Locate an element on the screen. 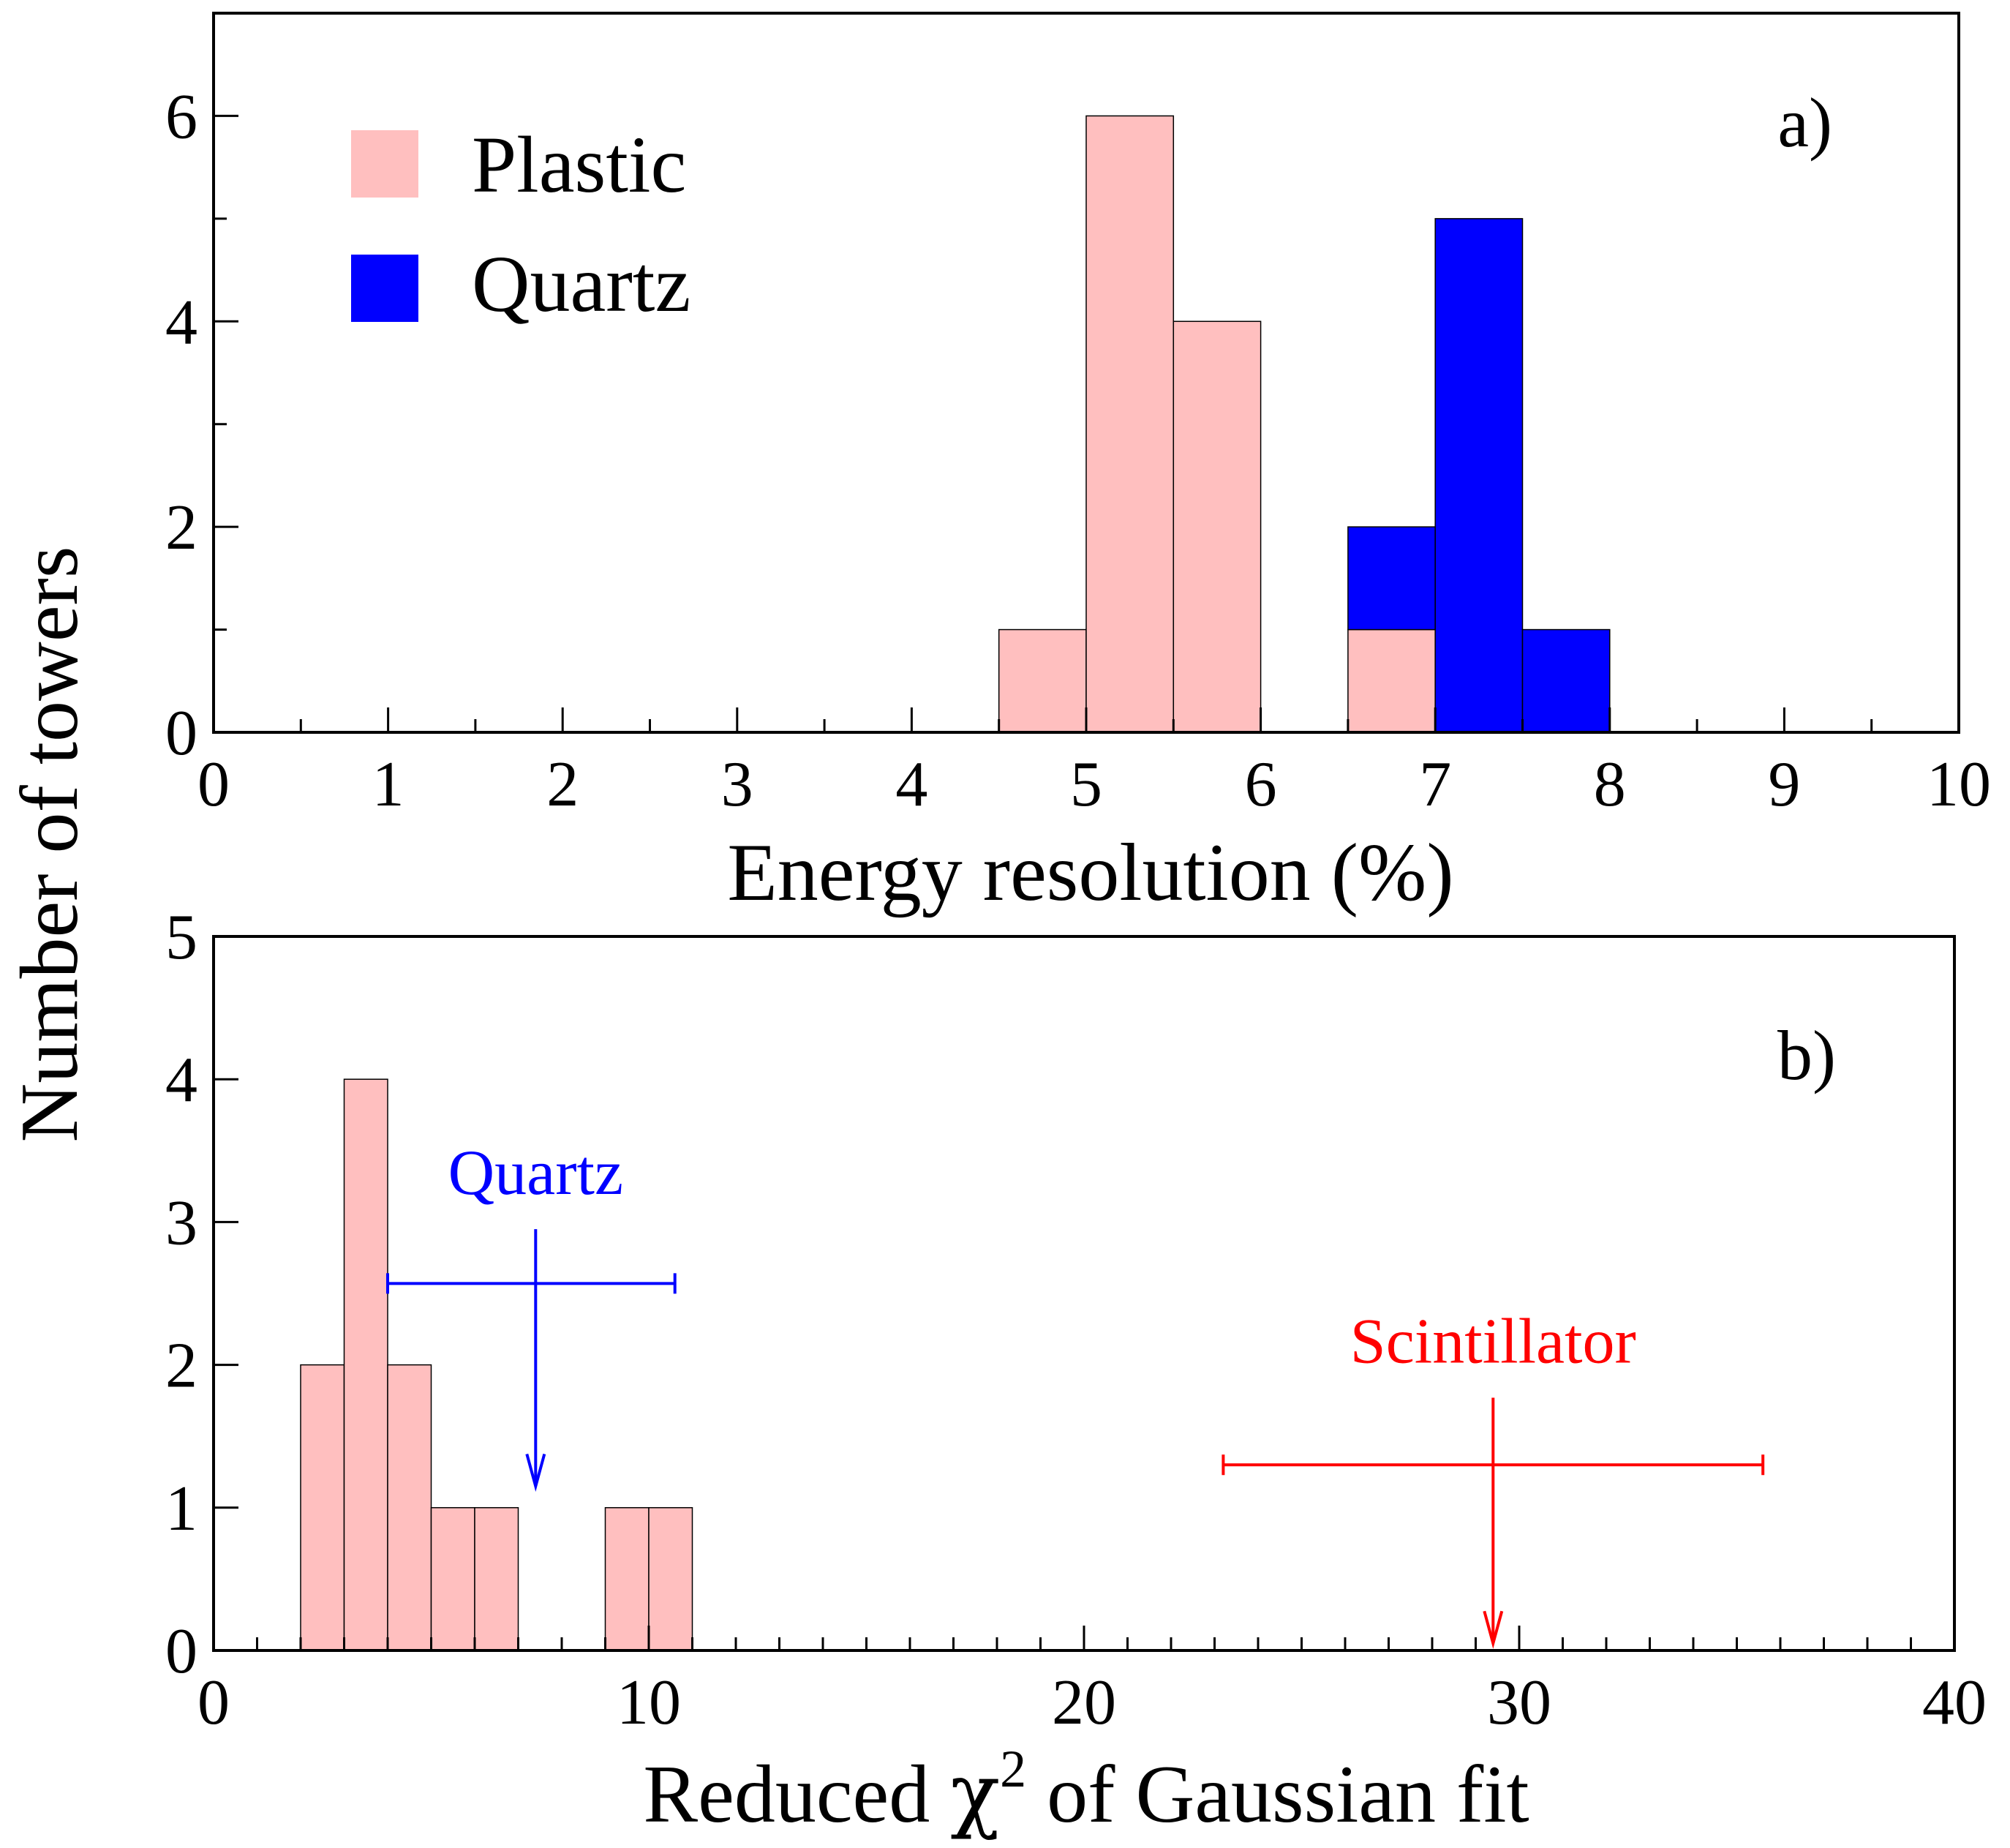  y-axis-label: Number of towers is located at coordinates (49, 844).